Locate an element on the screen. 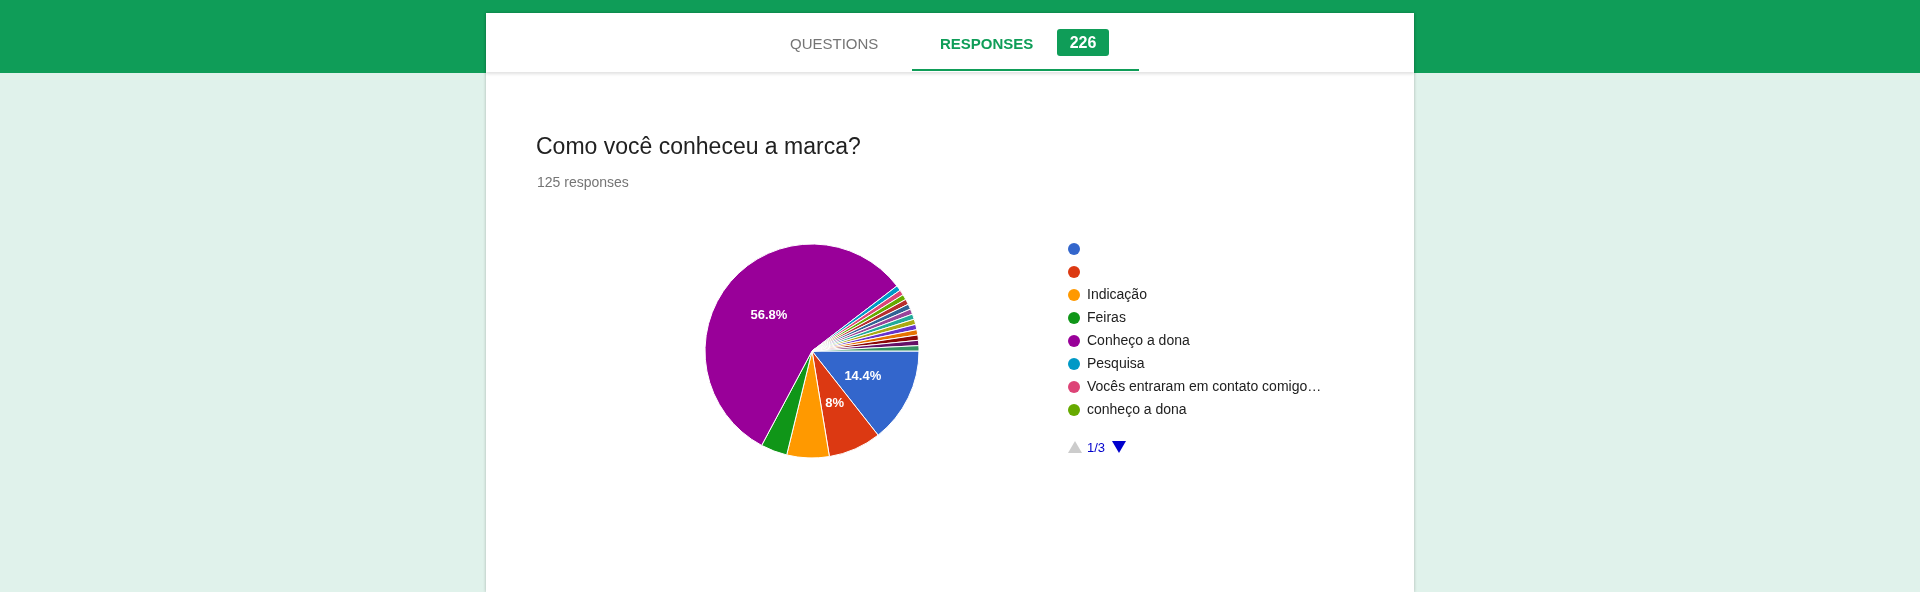 Image resolution: width=1920 pixels, height=592 pixels. data-label: 8% is located at coordinates (835, 403).